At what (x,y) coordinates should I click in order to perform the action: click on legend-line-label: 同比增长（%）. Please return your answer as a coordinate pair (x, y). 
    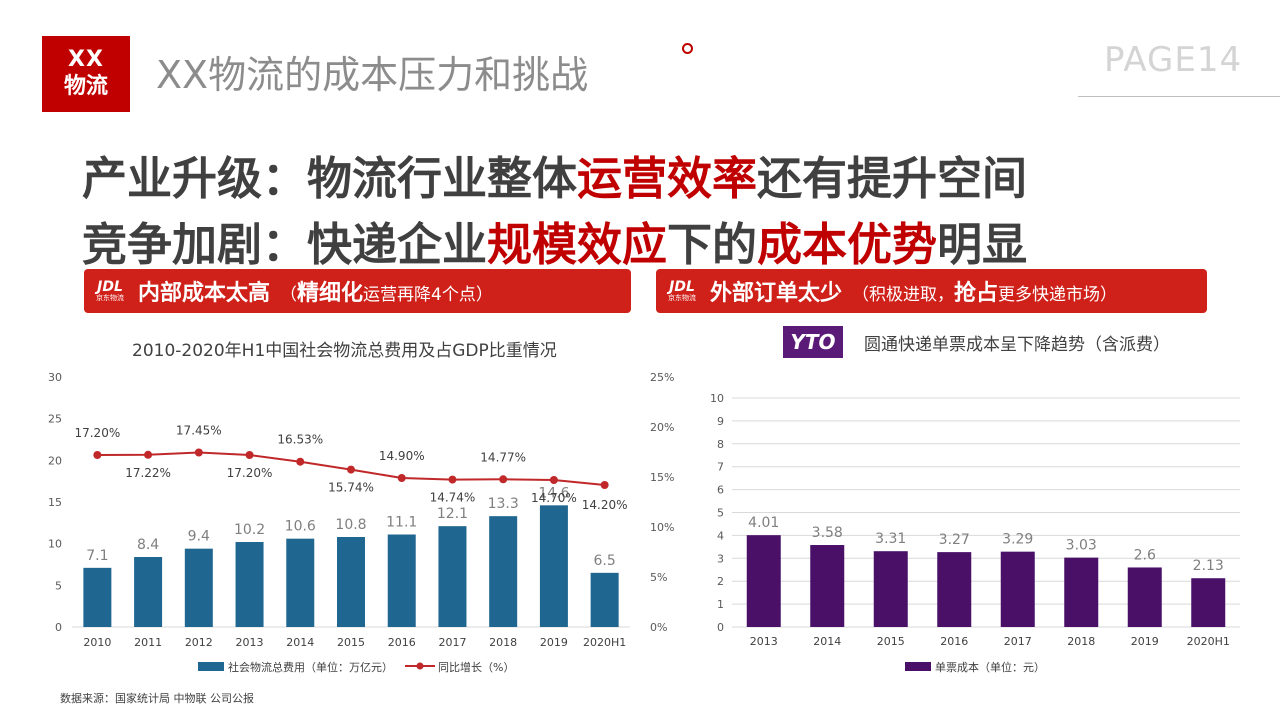
    Looking at the image, I should click on (476, 667).